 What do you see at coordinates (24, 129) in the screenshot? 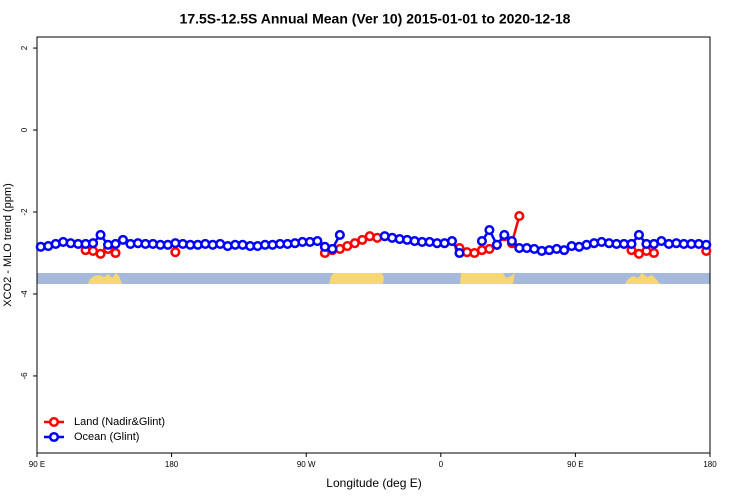
I see `y-tick-label: 0` at bounding box center [24, 129].